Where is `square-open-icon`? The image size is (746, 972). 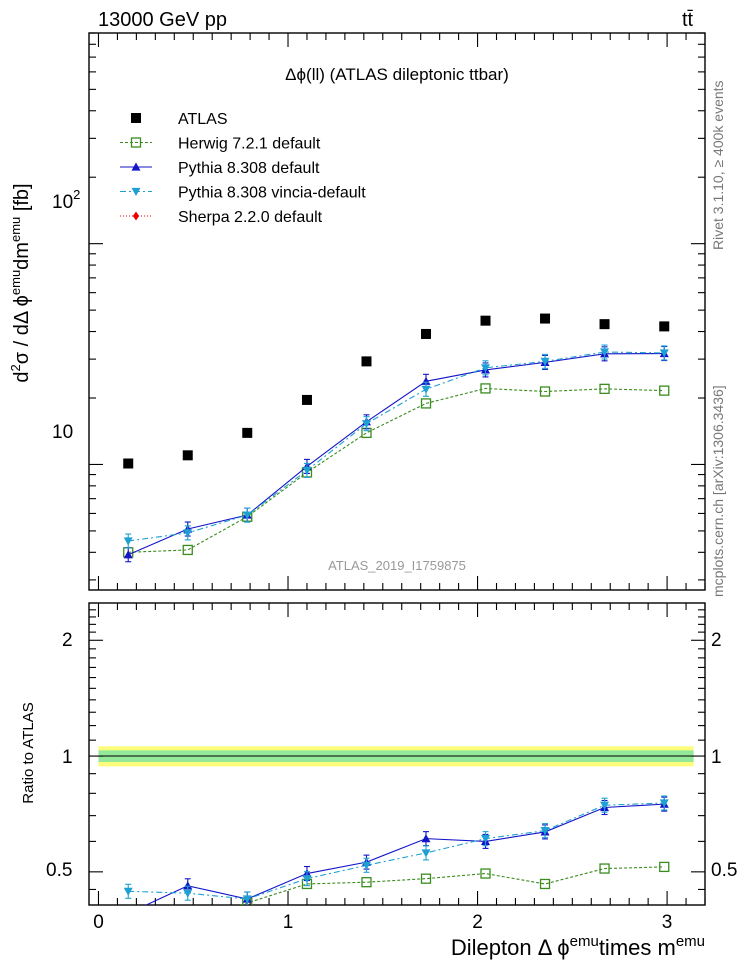
square-open-icon is located at coordinates (136, 142).